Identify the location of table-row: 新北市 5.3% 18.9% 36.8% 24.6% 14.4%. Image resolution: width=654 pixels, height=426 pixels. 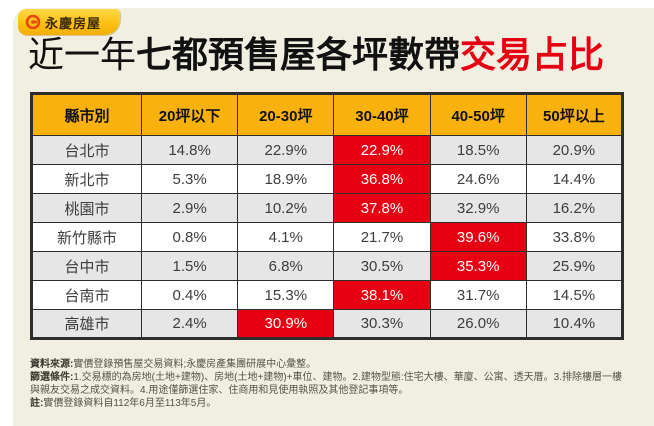
(327, 179).